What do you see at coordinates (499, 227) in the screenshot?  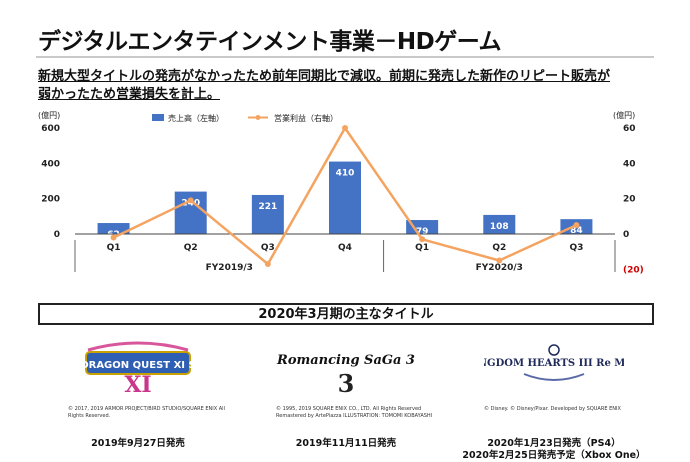 I see `revenue-bar-label: 108` at bounding box center [499, 227].